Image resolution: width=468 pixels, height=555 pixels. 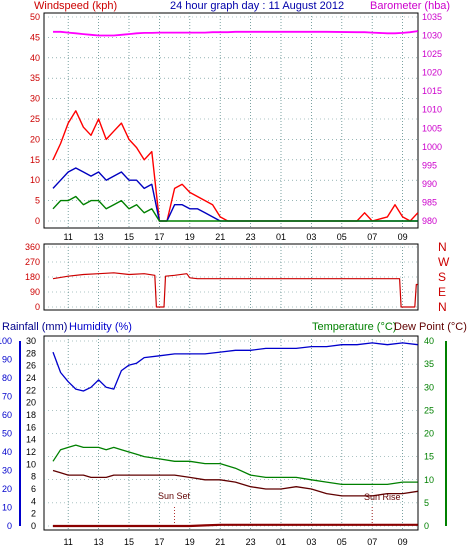 What do you see at coordinates (31, 440) in the screenshot?
I see `rain-ytick-14: 14` at bounding box center [31, 440].